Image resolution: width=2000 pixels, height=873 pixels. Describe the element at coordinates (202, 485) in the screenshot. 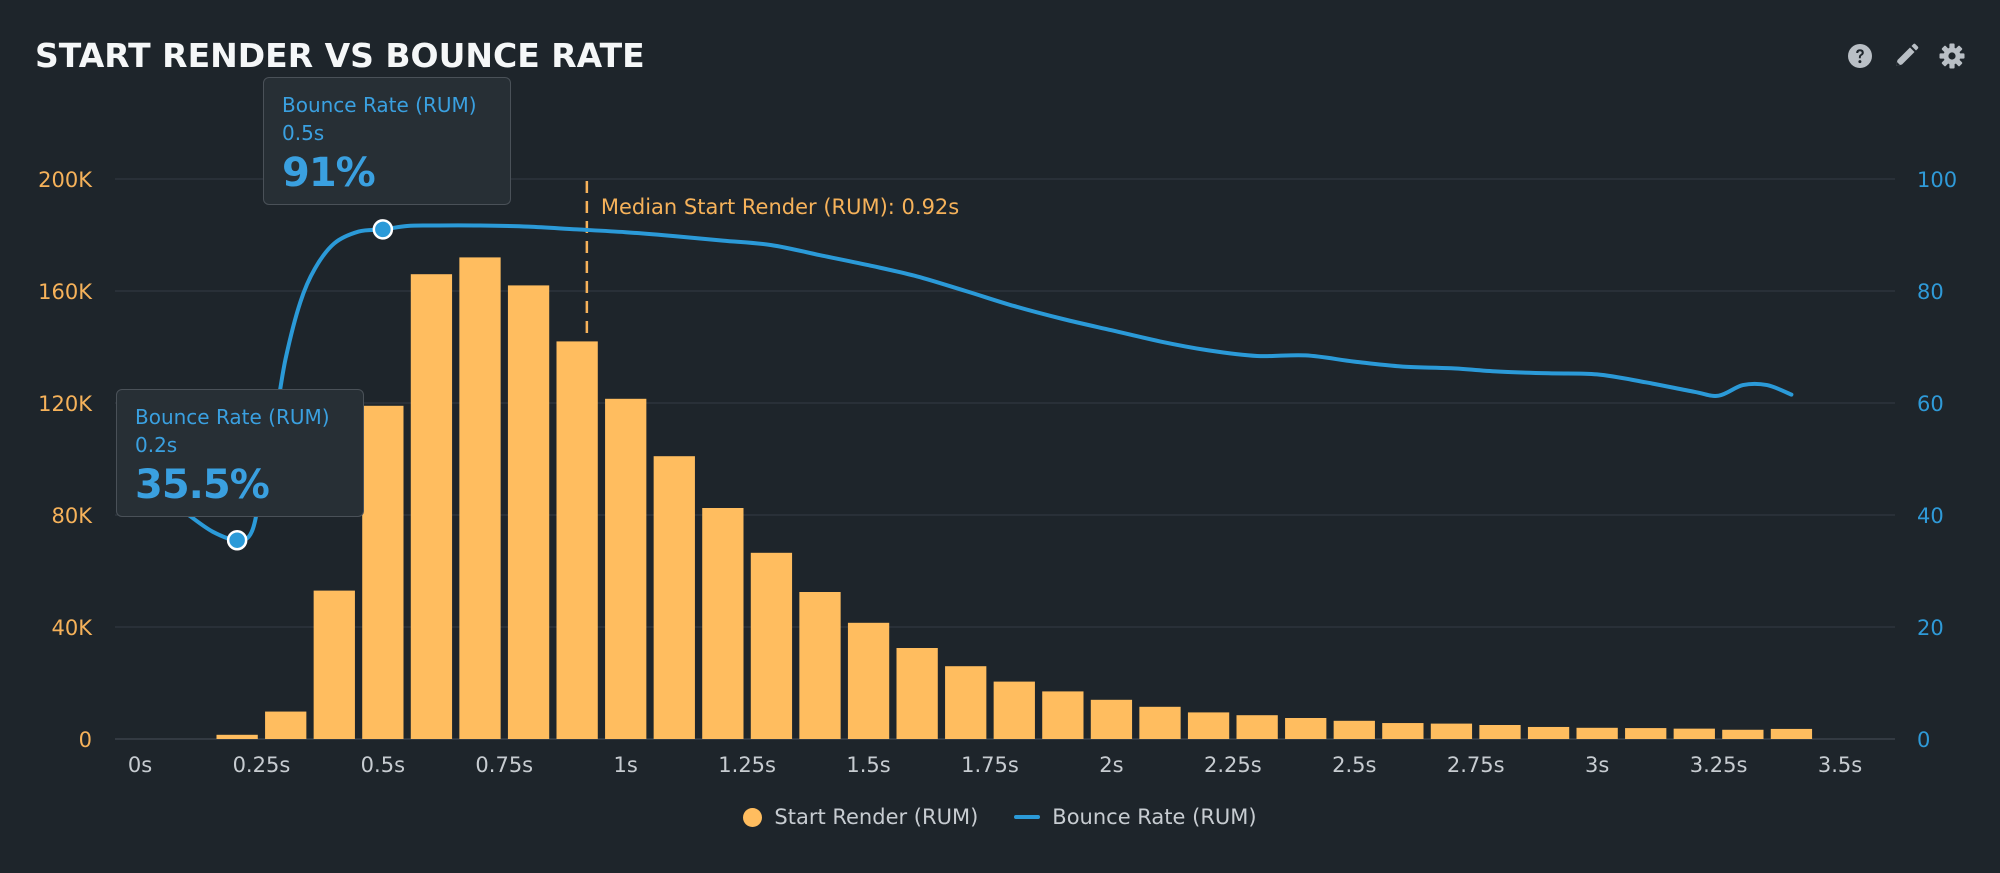

I see `tooltip-value: 35.5%` at that location.